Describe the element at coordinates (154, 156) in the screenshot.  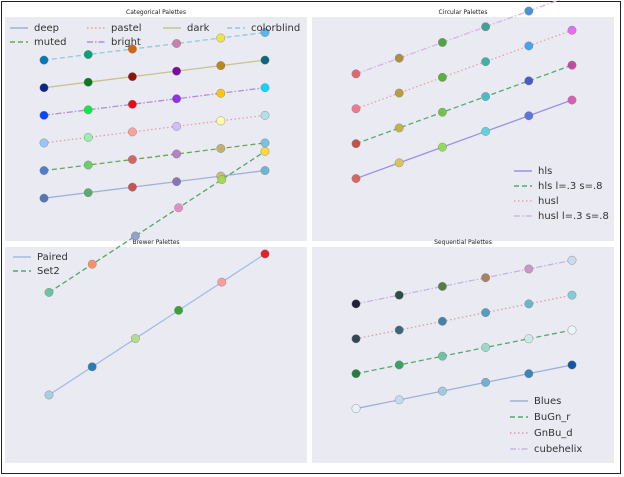
I see `series-muted` at that location.